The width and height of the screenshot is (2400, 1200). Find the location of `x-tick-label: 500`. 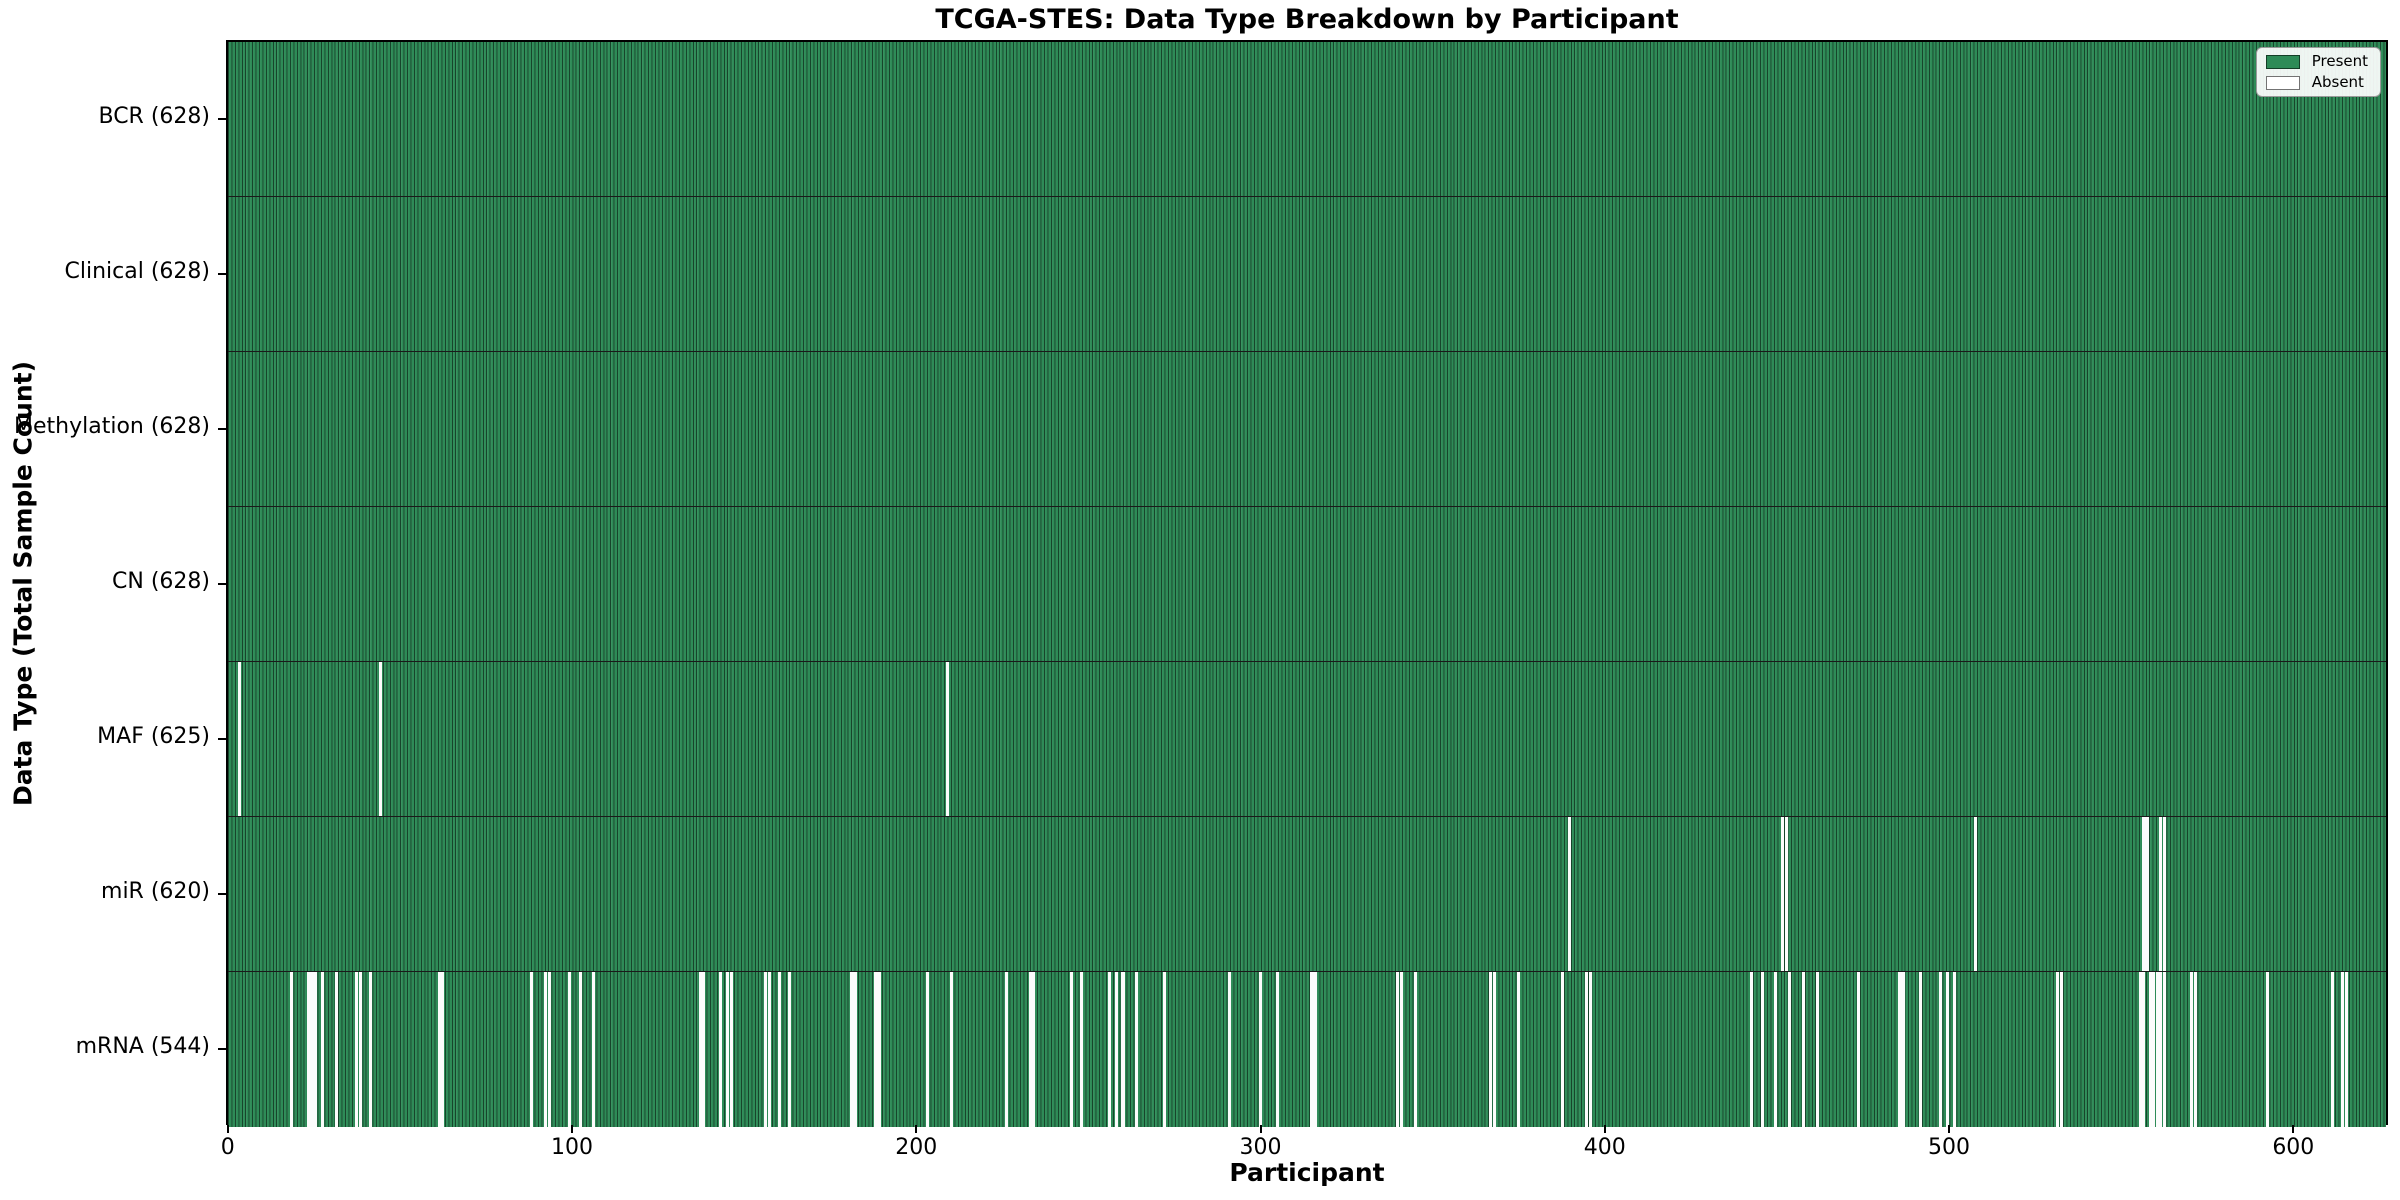

x-tick-label: 500 is located at coordinates (1949, 1147).